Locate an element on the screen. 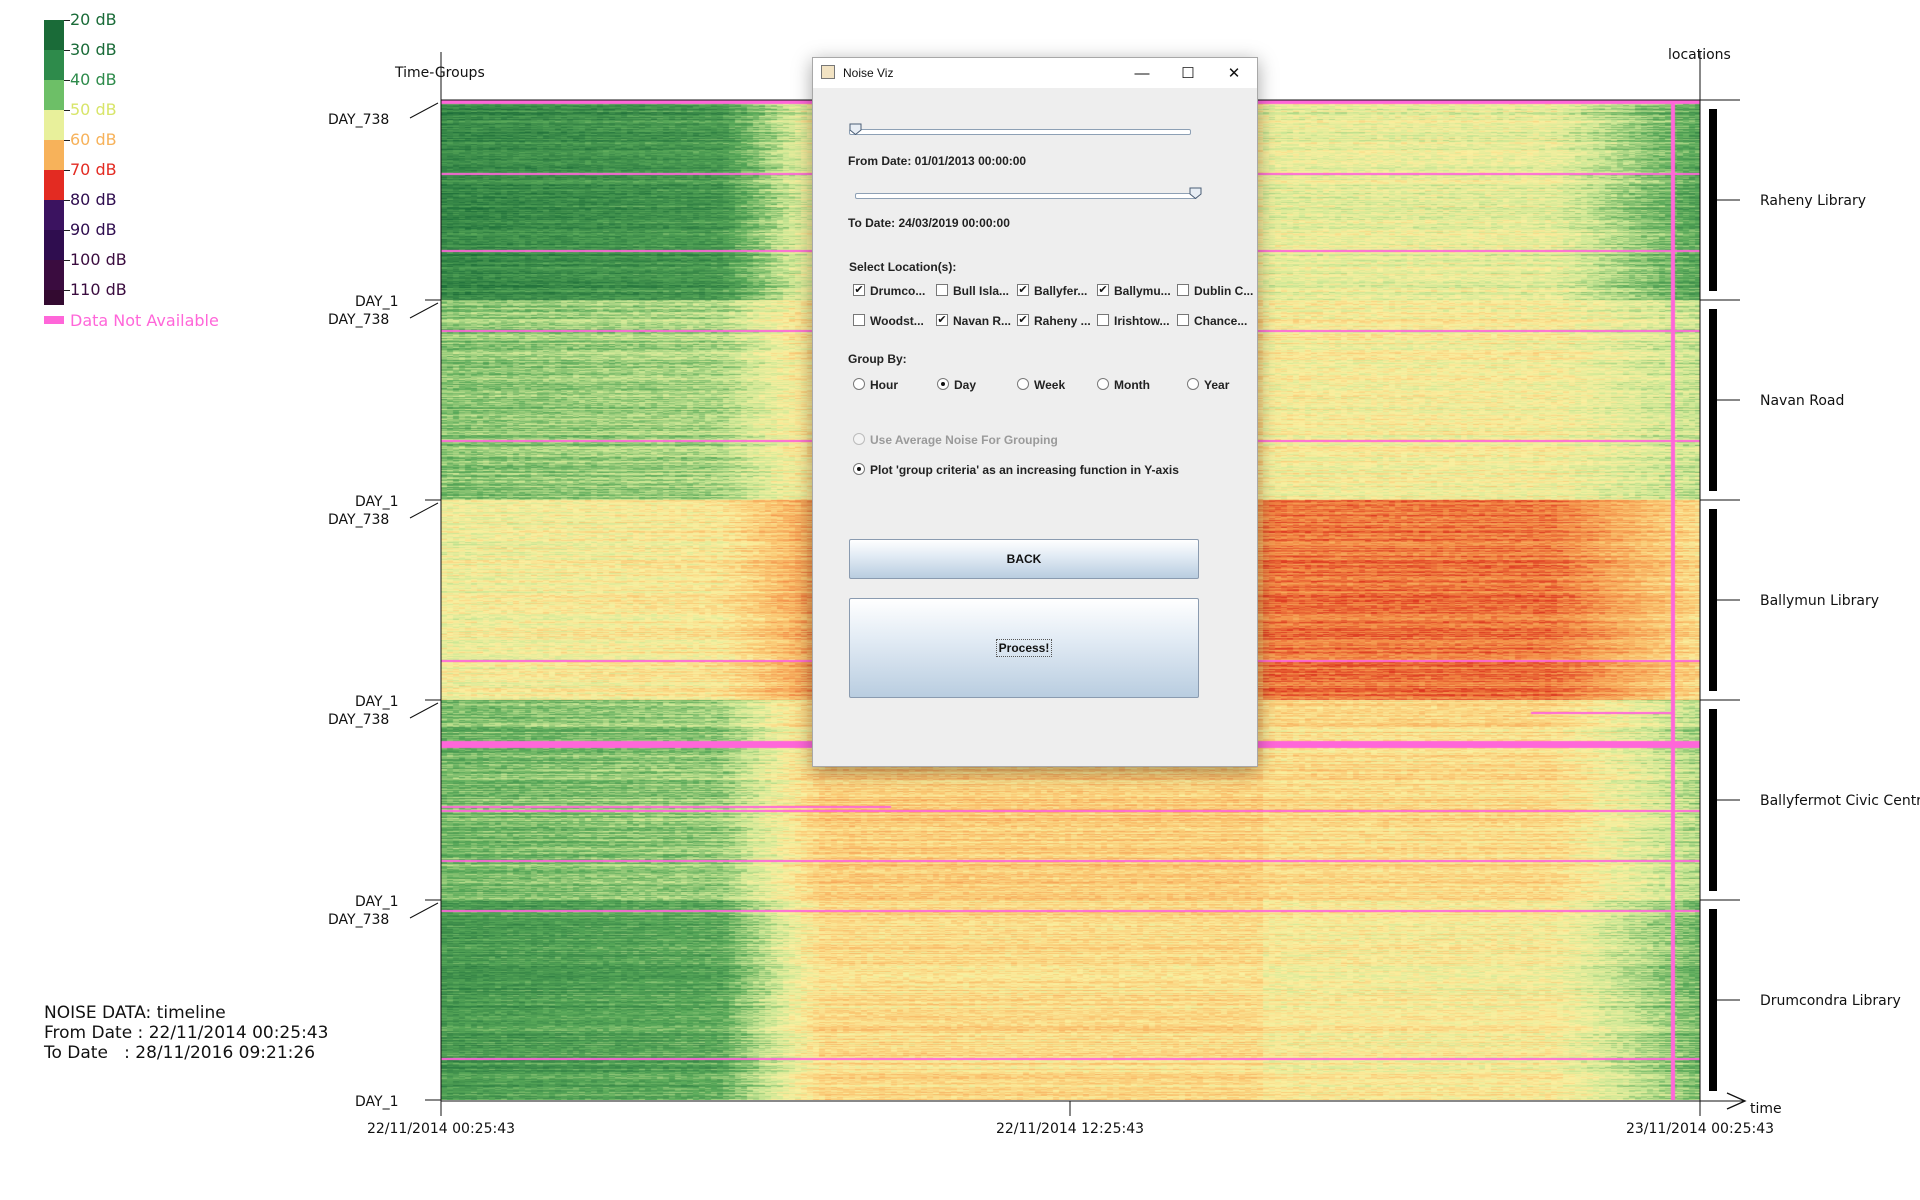 The height and width of the screenshot is (1200, 1920). group-by-radio-month is located at coordinates (1103, 384).